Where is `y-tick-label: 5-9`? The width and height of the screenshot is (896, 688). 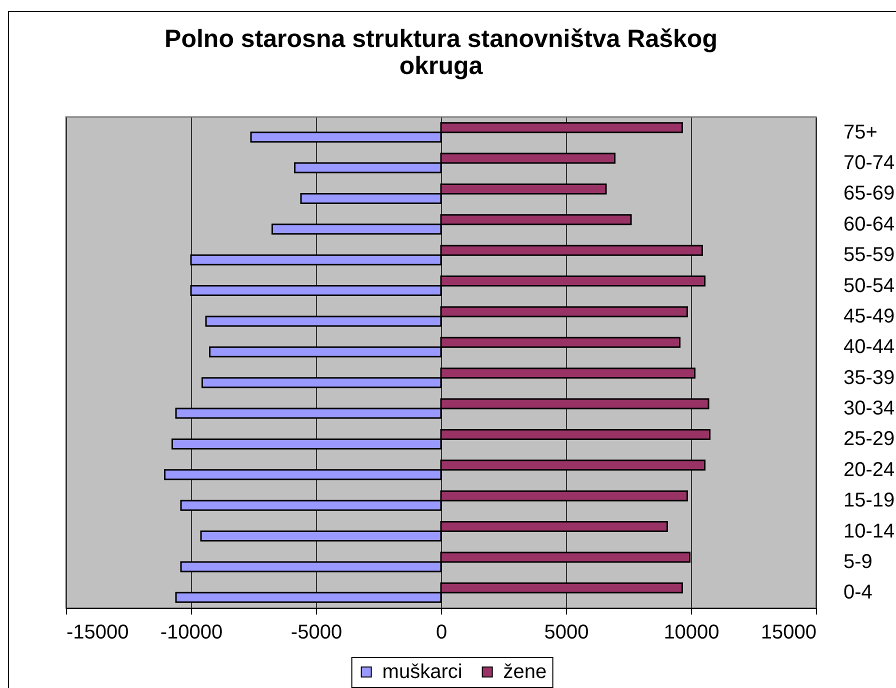 y-tick-label: 5-9 is located at coordinates (858, 561).